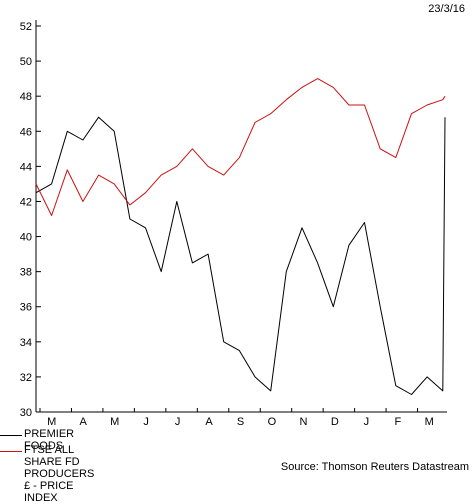 The height and width of the screenshot is (504, 475). I want to click on date-stamp: 23/3/16, so click(446, 9).